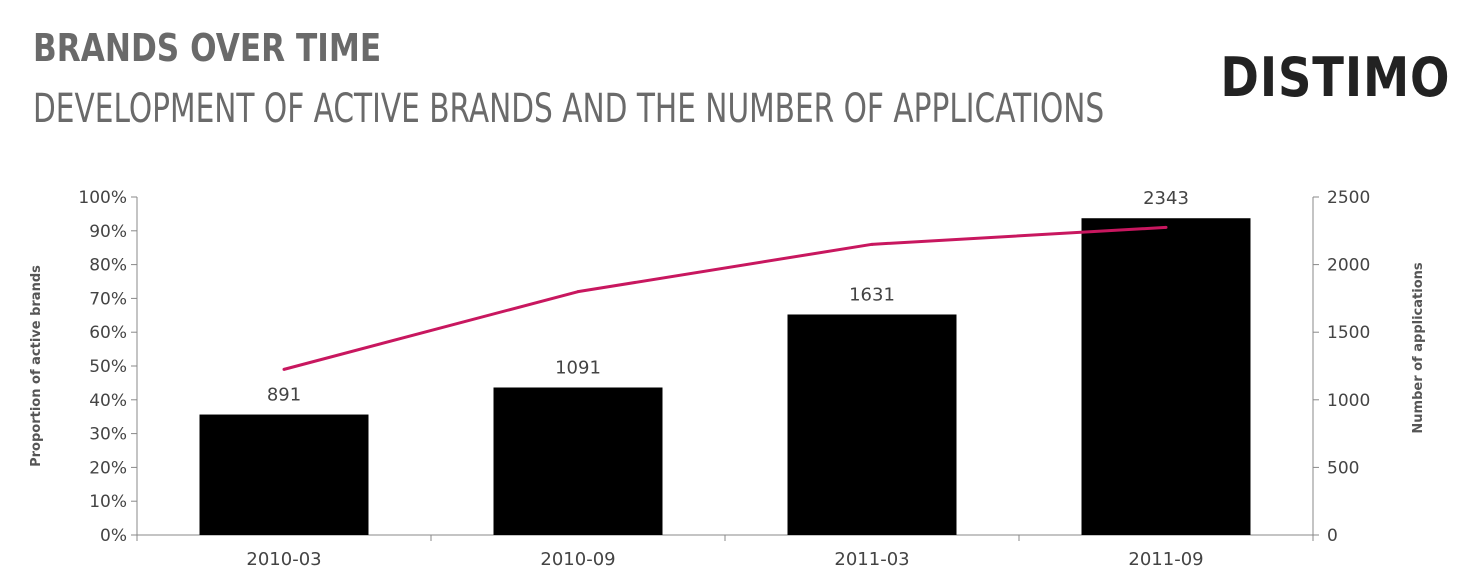 The height and width of the screenshot is (585, 1474). Describe the element at coordinates (108, 333) in the screenshot. I see `left-tick-label: 60%` at that location.